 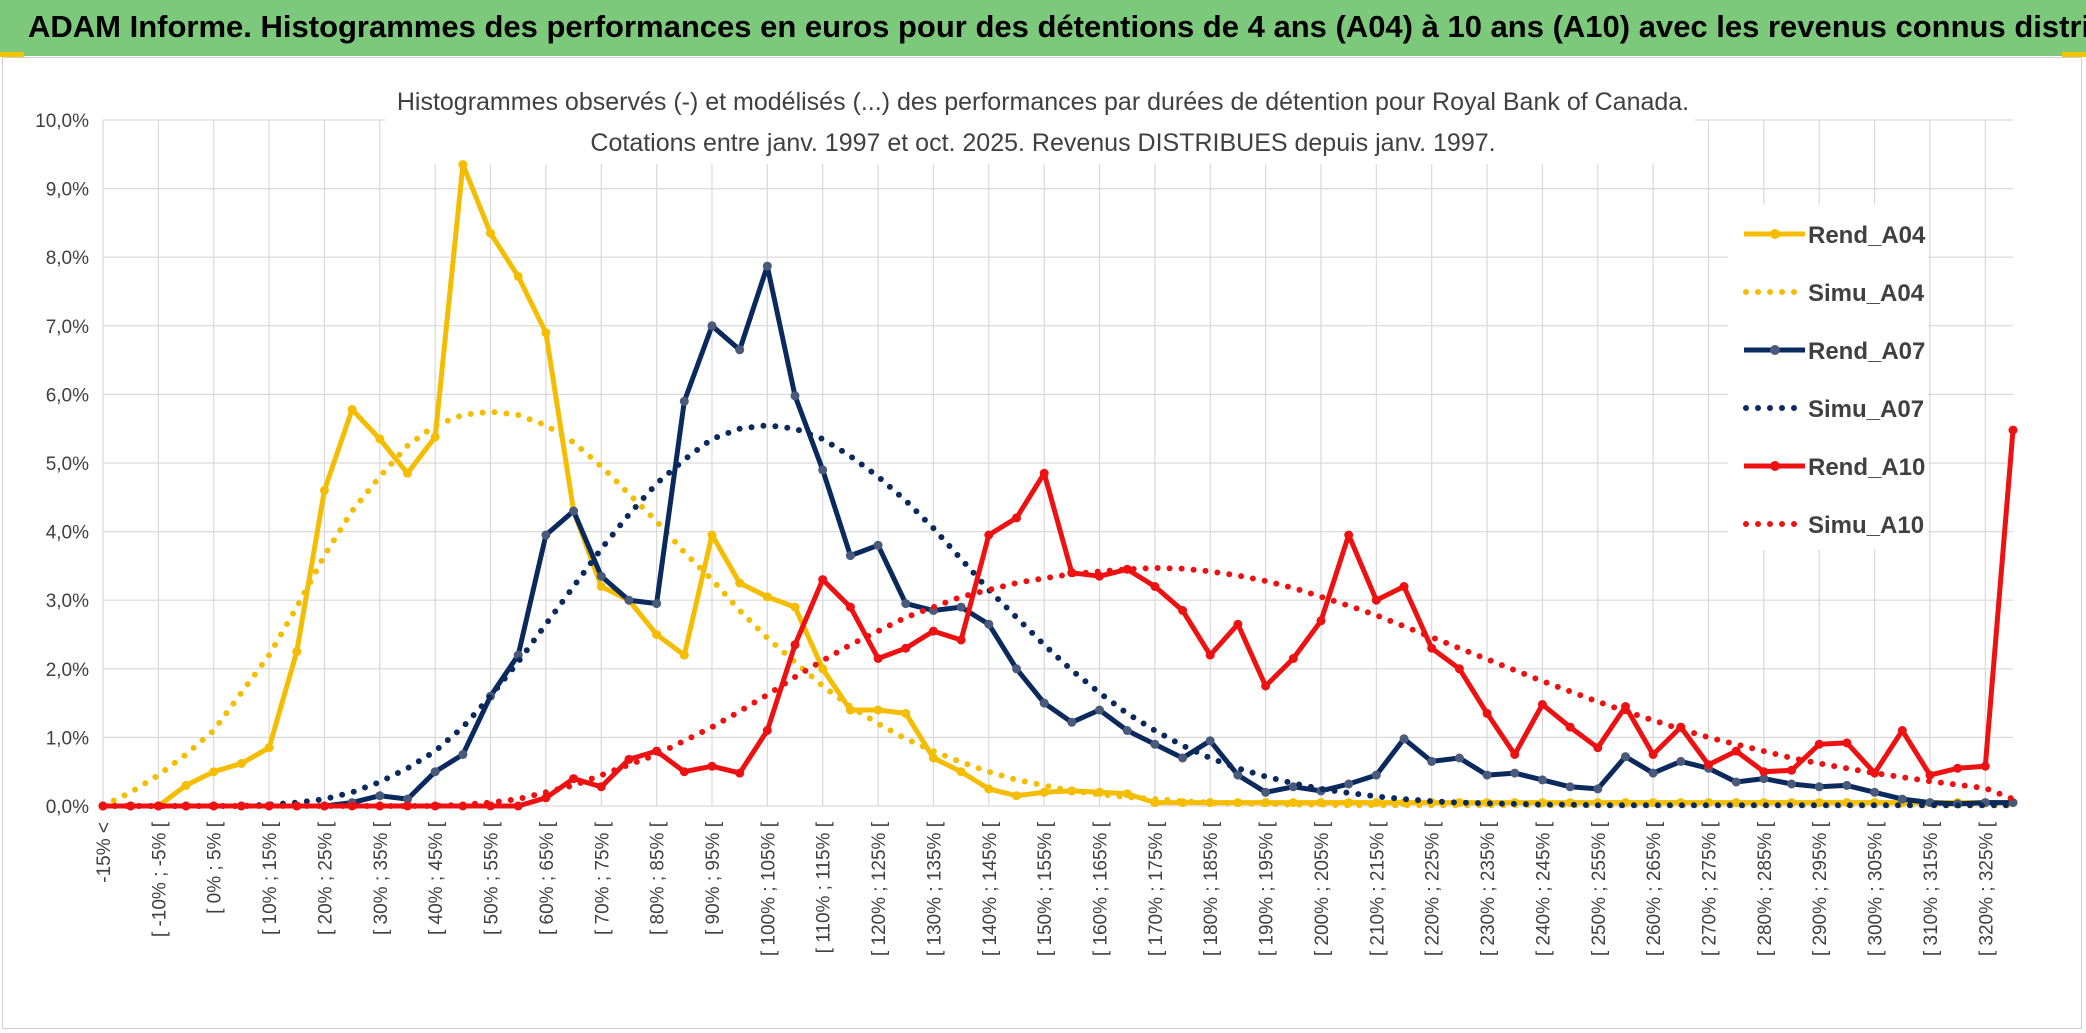 What do you see at coordinates (1040, 122) in the screenshot?
I see `chart-title-background` at bounding box center [1040, 122].